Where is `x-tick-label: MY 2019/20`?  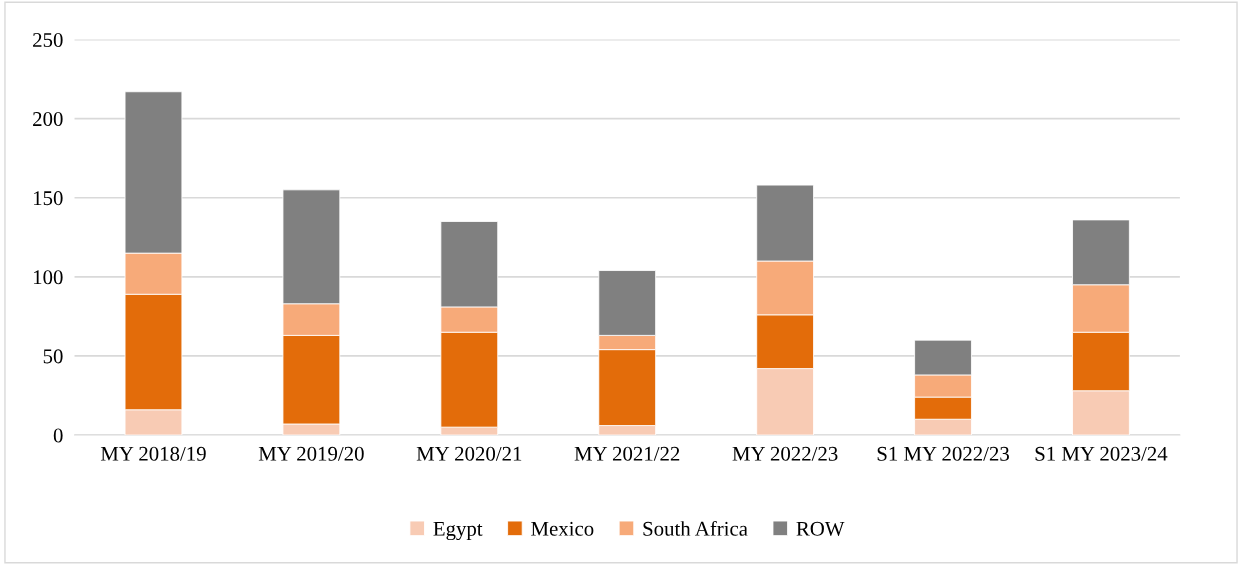 x-tick-label: MY 2019/20 is located at coordinates (311, 453).